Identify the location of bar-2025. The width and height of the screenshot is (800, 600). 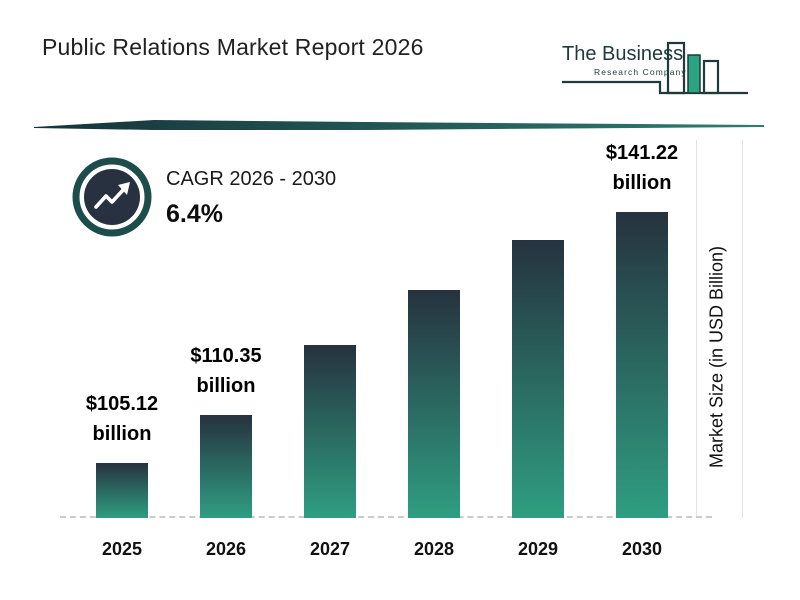
(122, 490).